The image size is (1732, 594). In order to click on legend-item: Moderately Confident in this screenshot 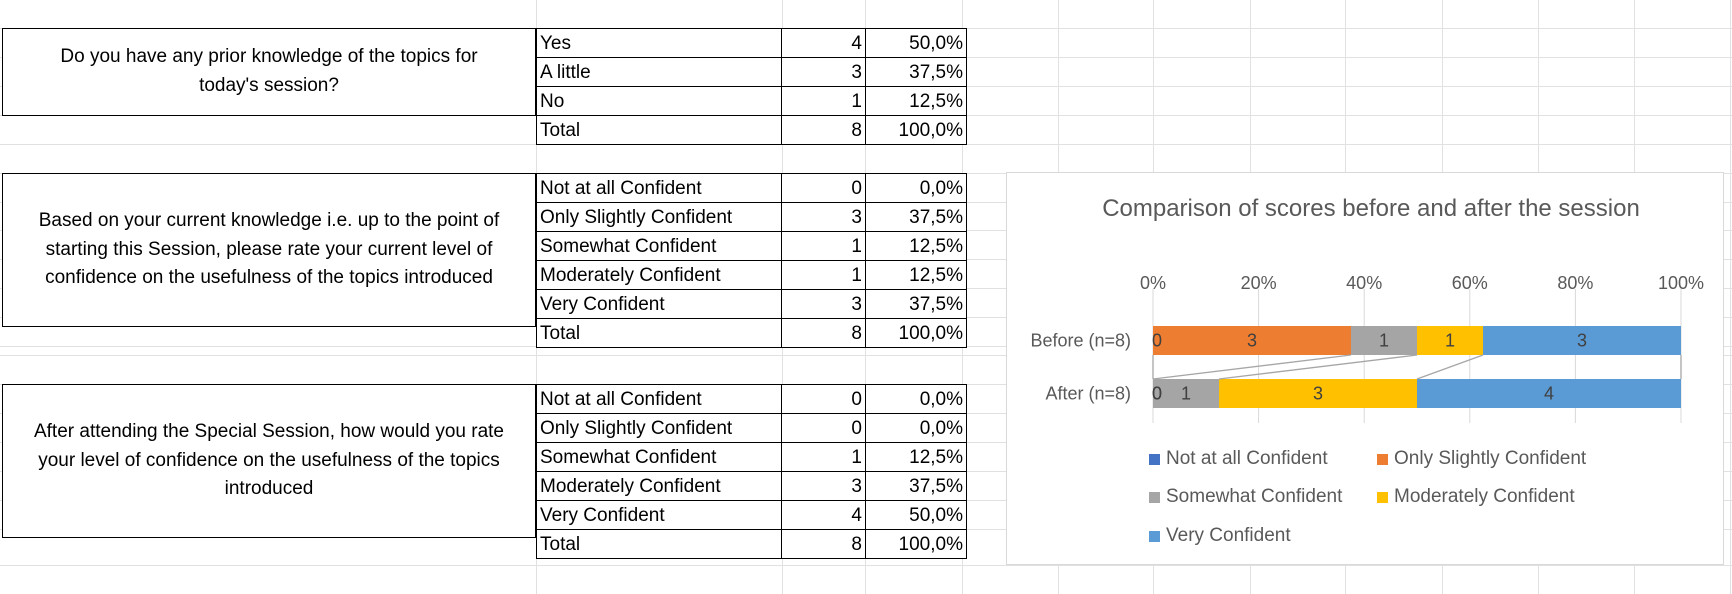, I will do `click(1476, 497)`.